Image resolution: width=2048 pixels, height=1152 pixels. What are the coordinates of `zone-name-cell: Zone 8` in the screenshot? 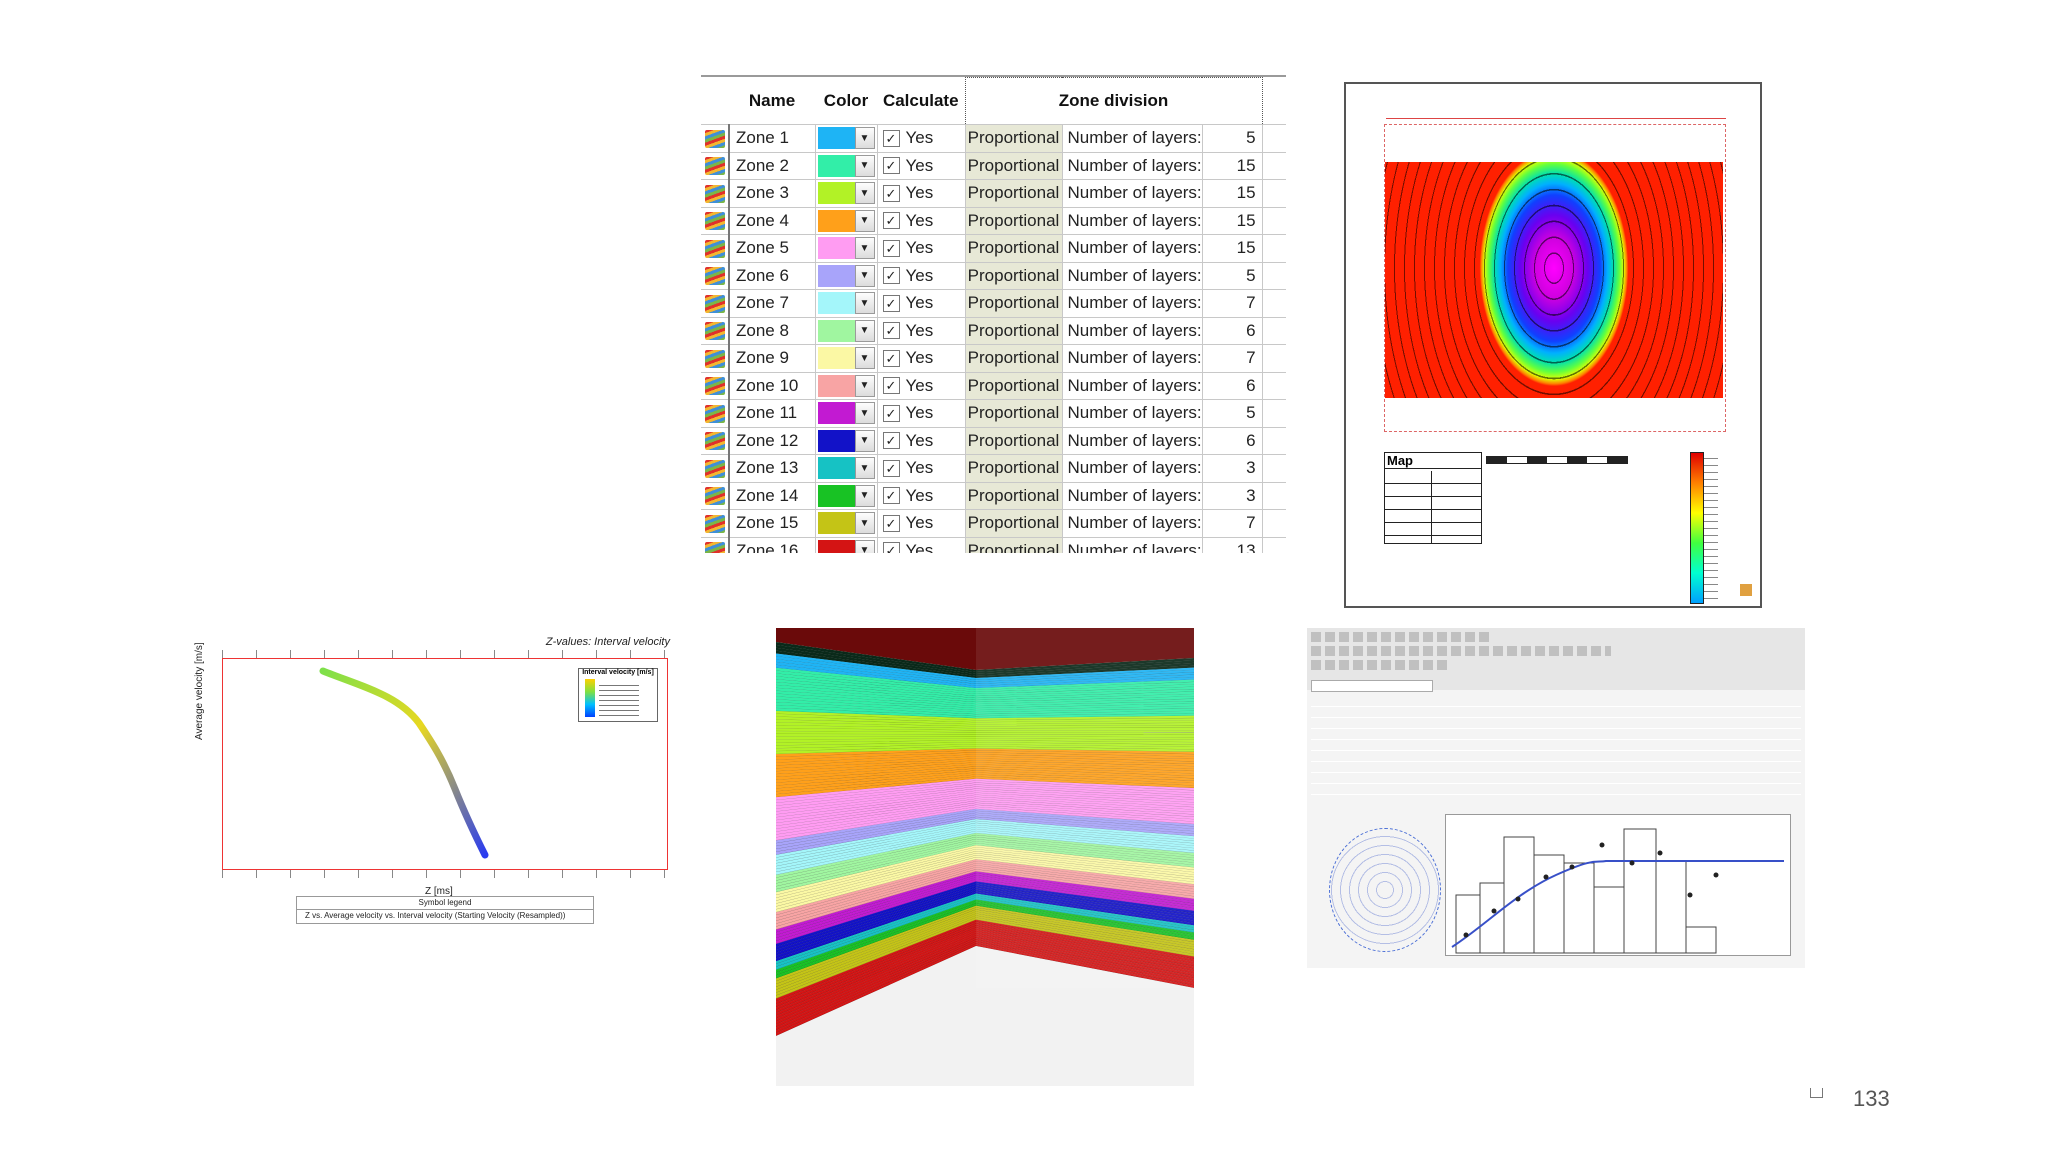 It's located at (772, 331).